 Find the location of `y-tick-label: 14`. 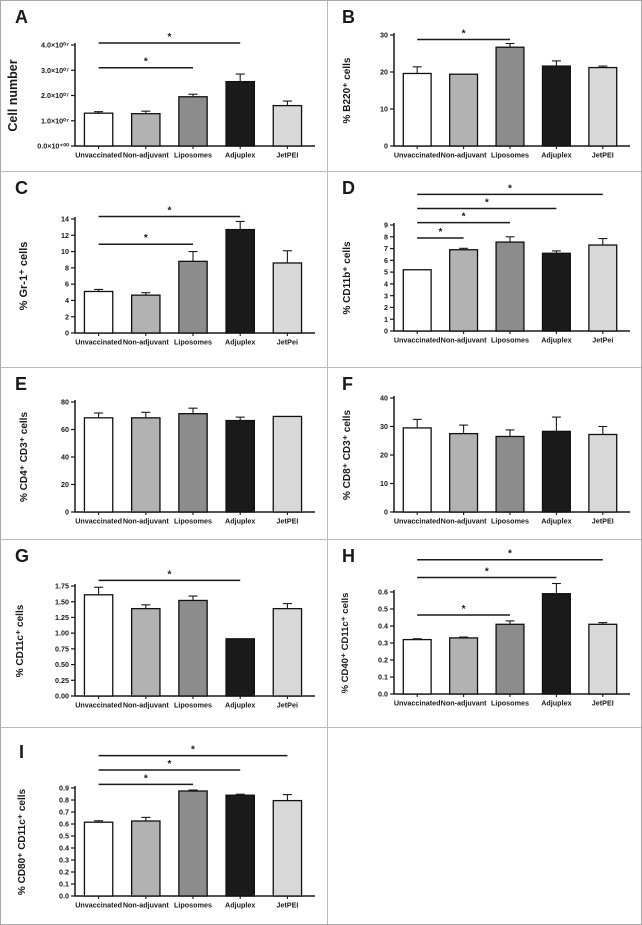

y-tick-label: 14 is located at coordinates (65, 219).